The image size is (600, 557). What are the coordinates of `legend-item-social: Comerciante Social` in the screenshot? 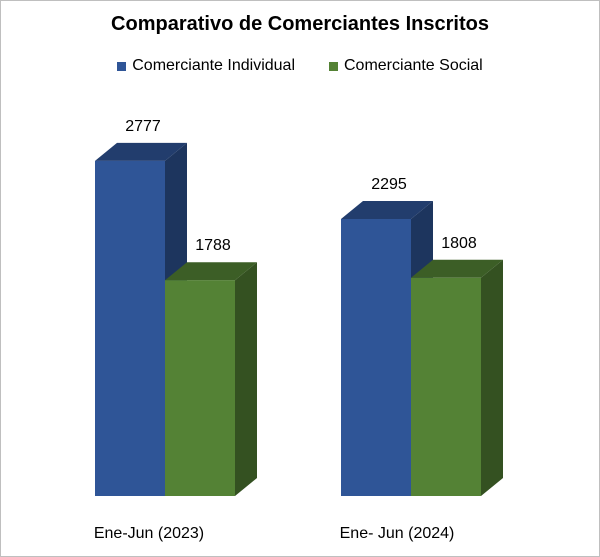 It's located at (406, 66).